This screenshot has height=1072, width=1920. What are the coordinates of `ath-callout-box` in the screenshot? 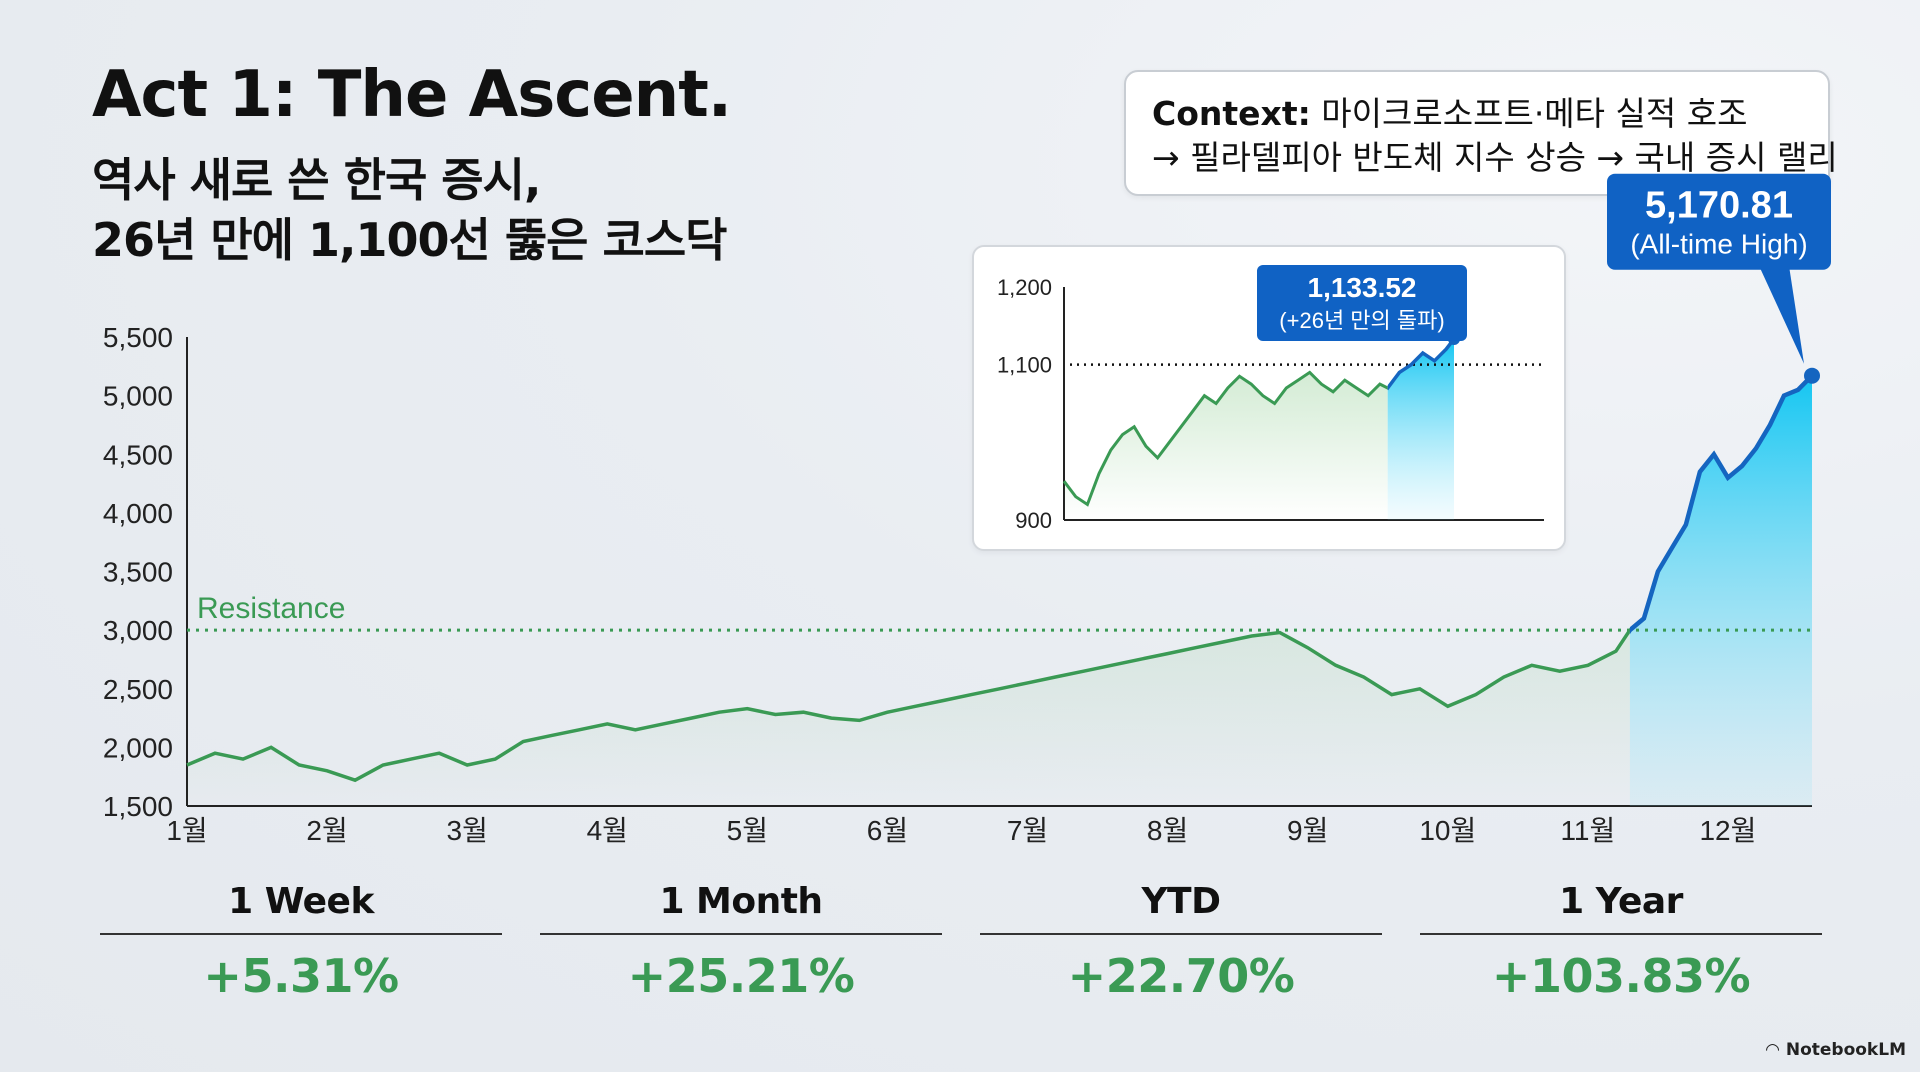 It's located at (1719, 221).